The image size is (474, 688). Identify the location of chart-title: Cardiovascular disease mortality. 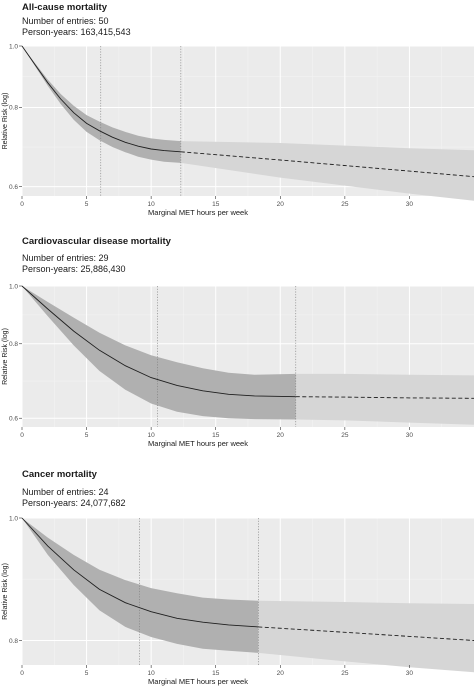
(96, 241).